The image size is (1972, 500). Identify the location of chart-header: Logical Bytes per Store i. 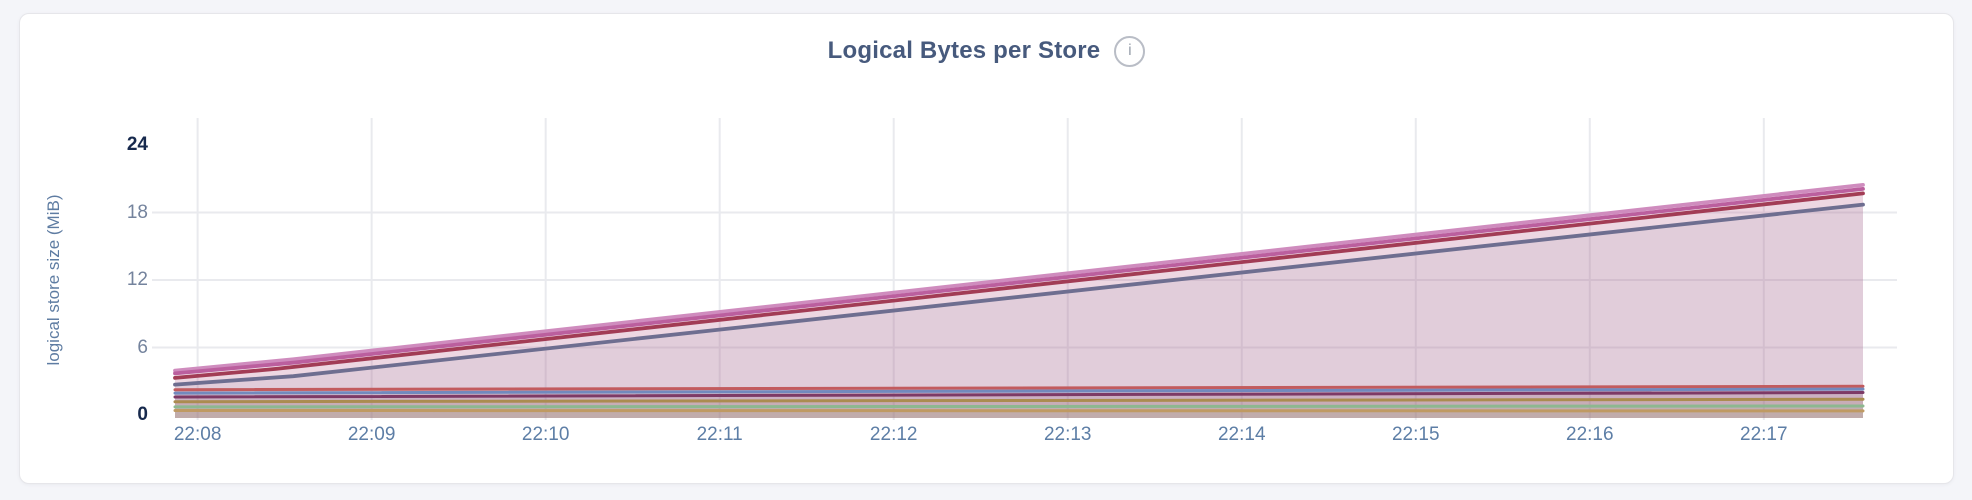
(986, 51).